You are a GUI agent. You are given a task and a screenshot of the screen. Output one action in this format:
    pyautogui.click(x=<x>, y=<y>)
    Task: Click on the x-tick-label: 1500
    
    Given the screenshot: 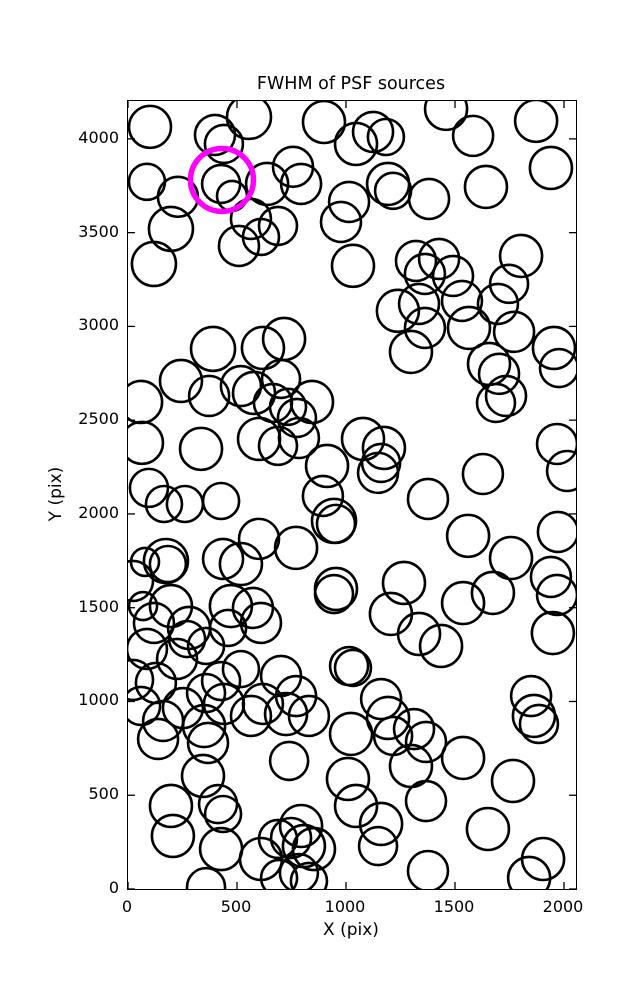 What is the action you would take?
    pyautogui.click(x=454, y=906)
    